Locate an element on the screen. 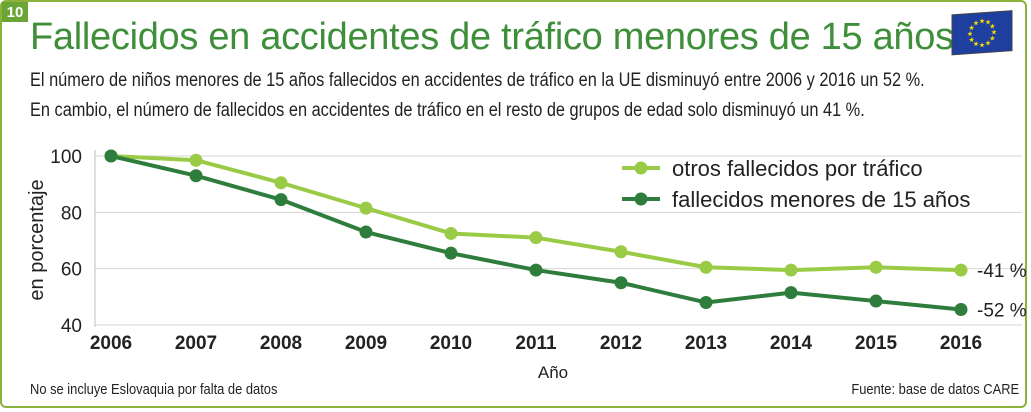 This screenshot has width=1031, height=412. x-tick-label: 2014 is located at coordinates (791, 343).